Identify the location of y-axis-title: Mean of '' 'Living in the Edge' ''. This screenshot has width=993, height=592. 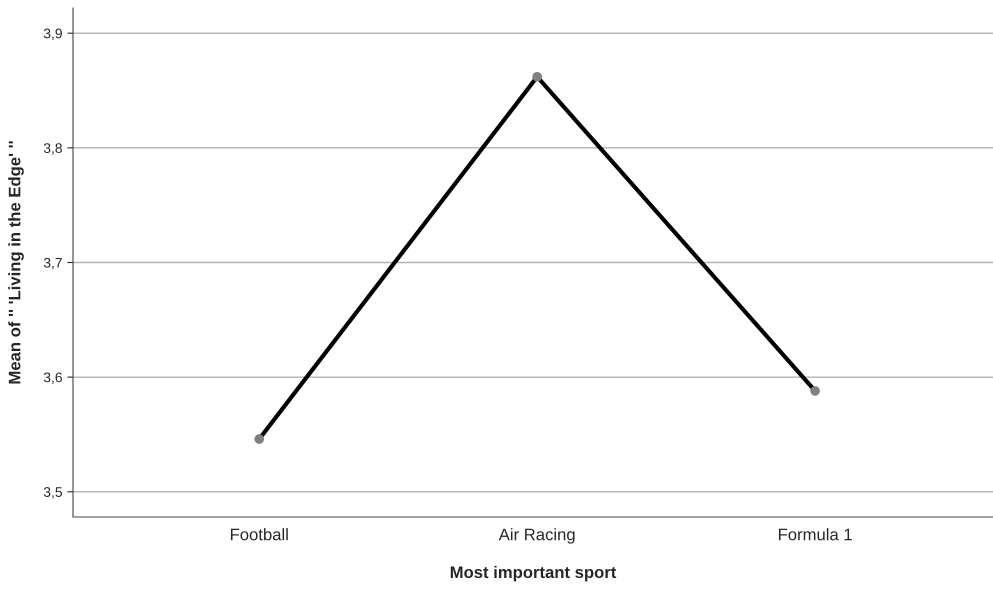
(16, 262).